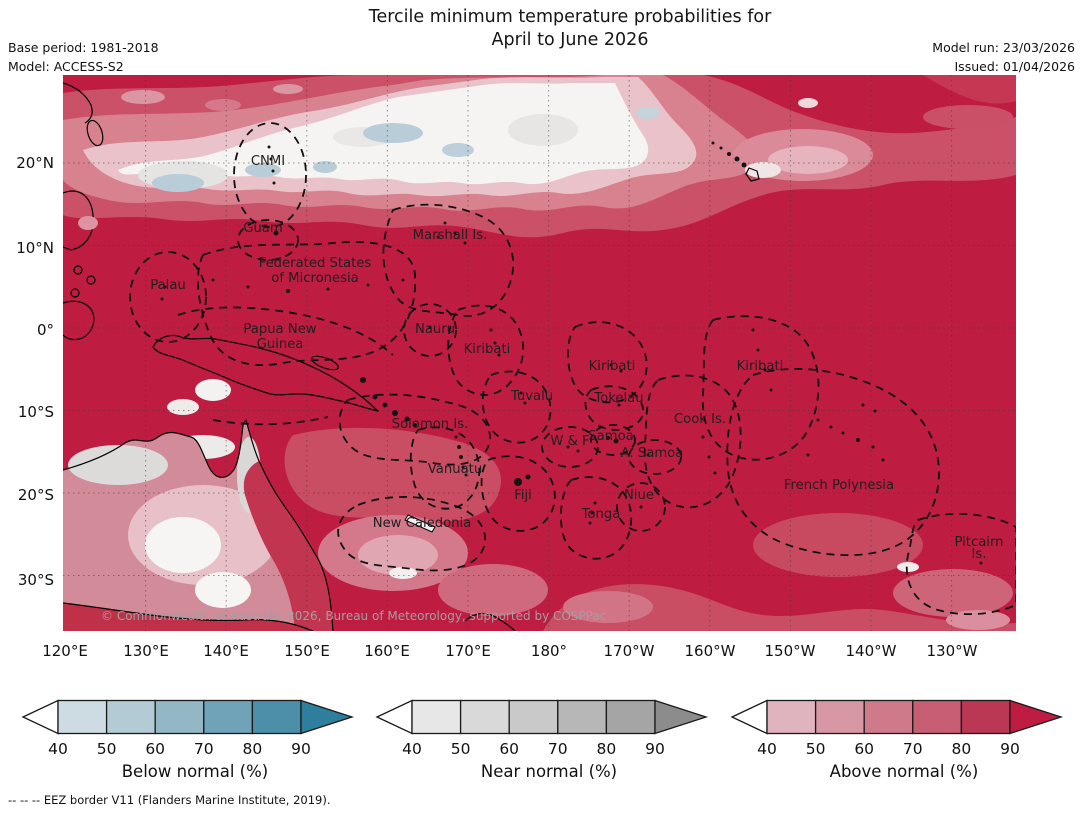 The image size is (1085, 816). What do you see at coordinates (549, 771) in the screenshot?
I see `legend-near-label: Near normal (%)` at bounding box center [549, 771].